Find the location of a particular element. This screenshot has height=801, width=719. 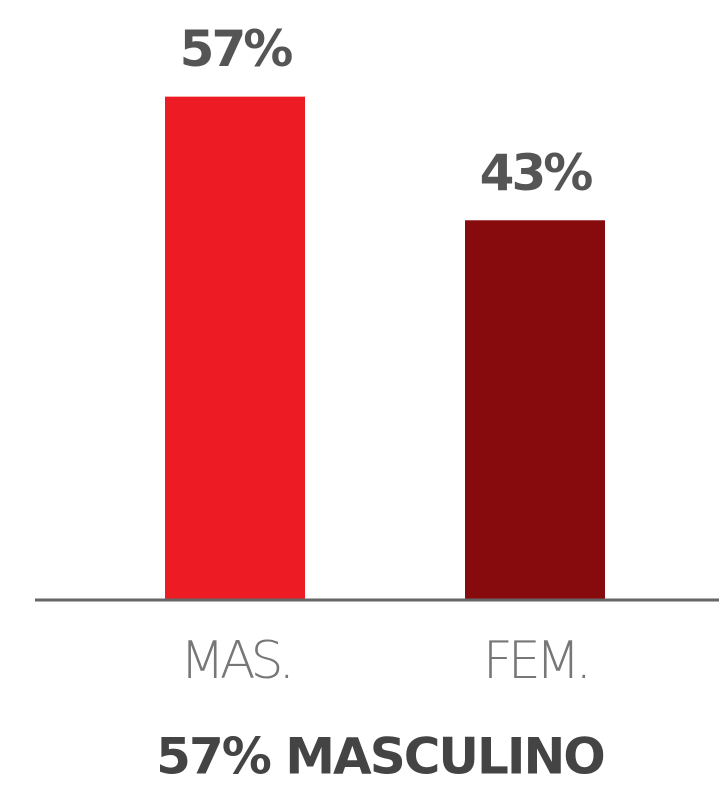

x-tick-label: FEM. is located at coordinates (535, 661).